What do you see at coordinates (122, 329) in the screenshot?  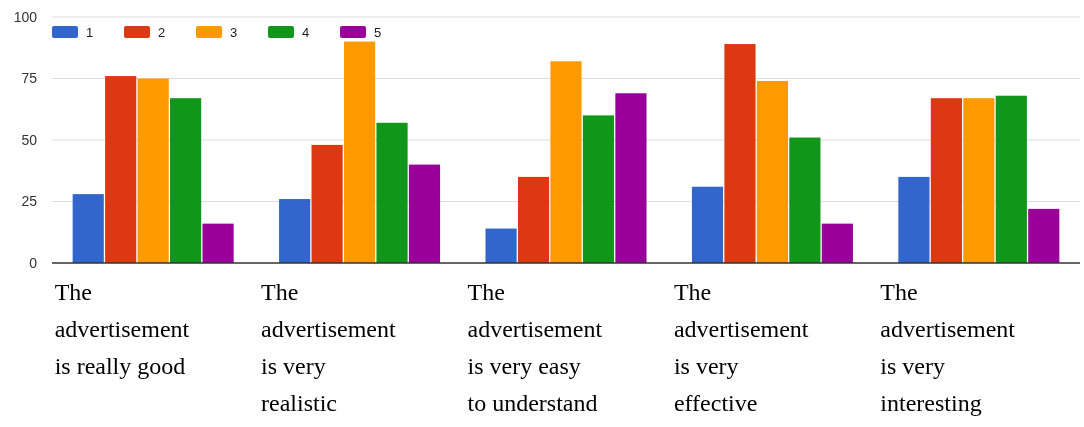 I see `x-tick-label: The advertisement is really good` at bounding box center [122, 329].